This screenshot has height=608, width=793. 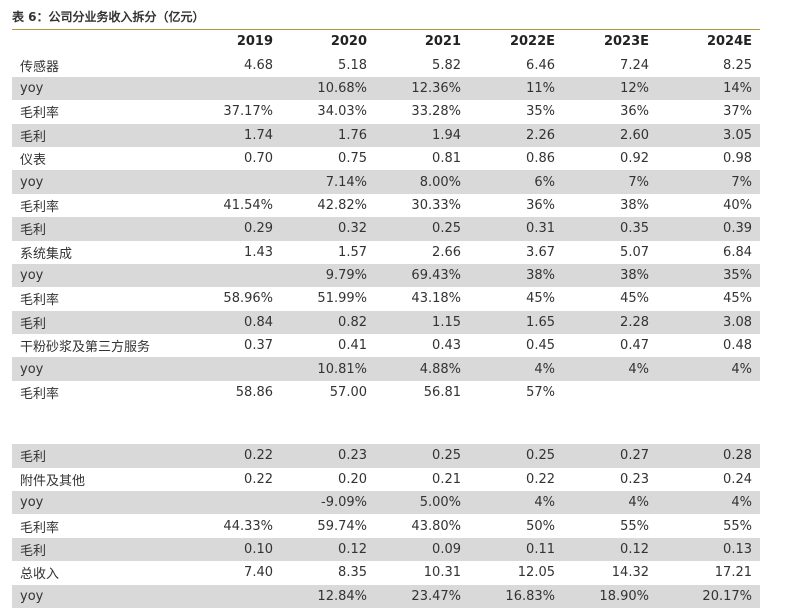 What do you see at coordinates (446, 346) in the screenshot?
I see `cell: 0.43` at bounding box center [446, 346].